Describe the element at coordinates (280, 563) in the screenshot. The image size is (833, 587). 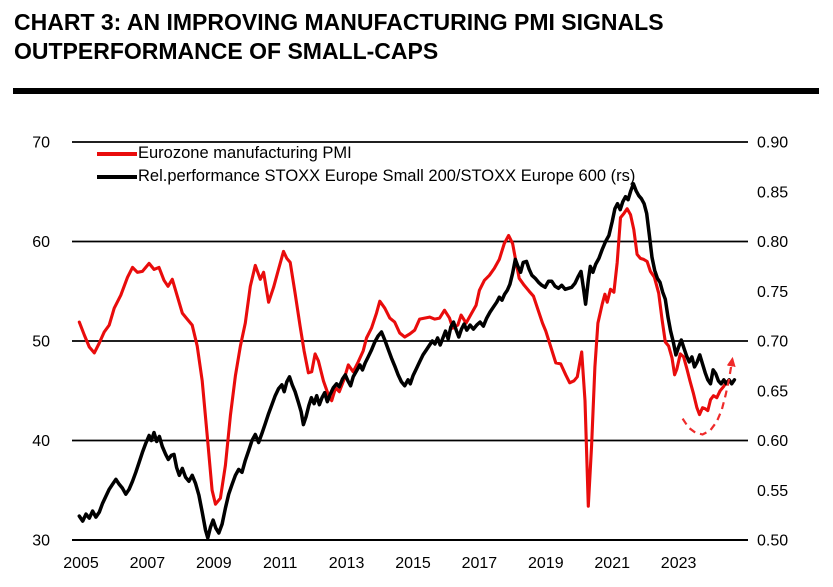
I see `x-axis-label: 2011` at that location.